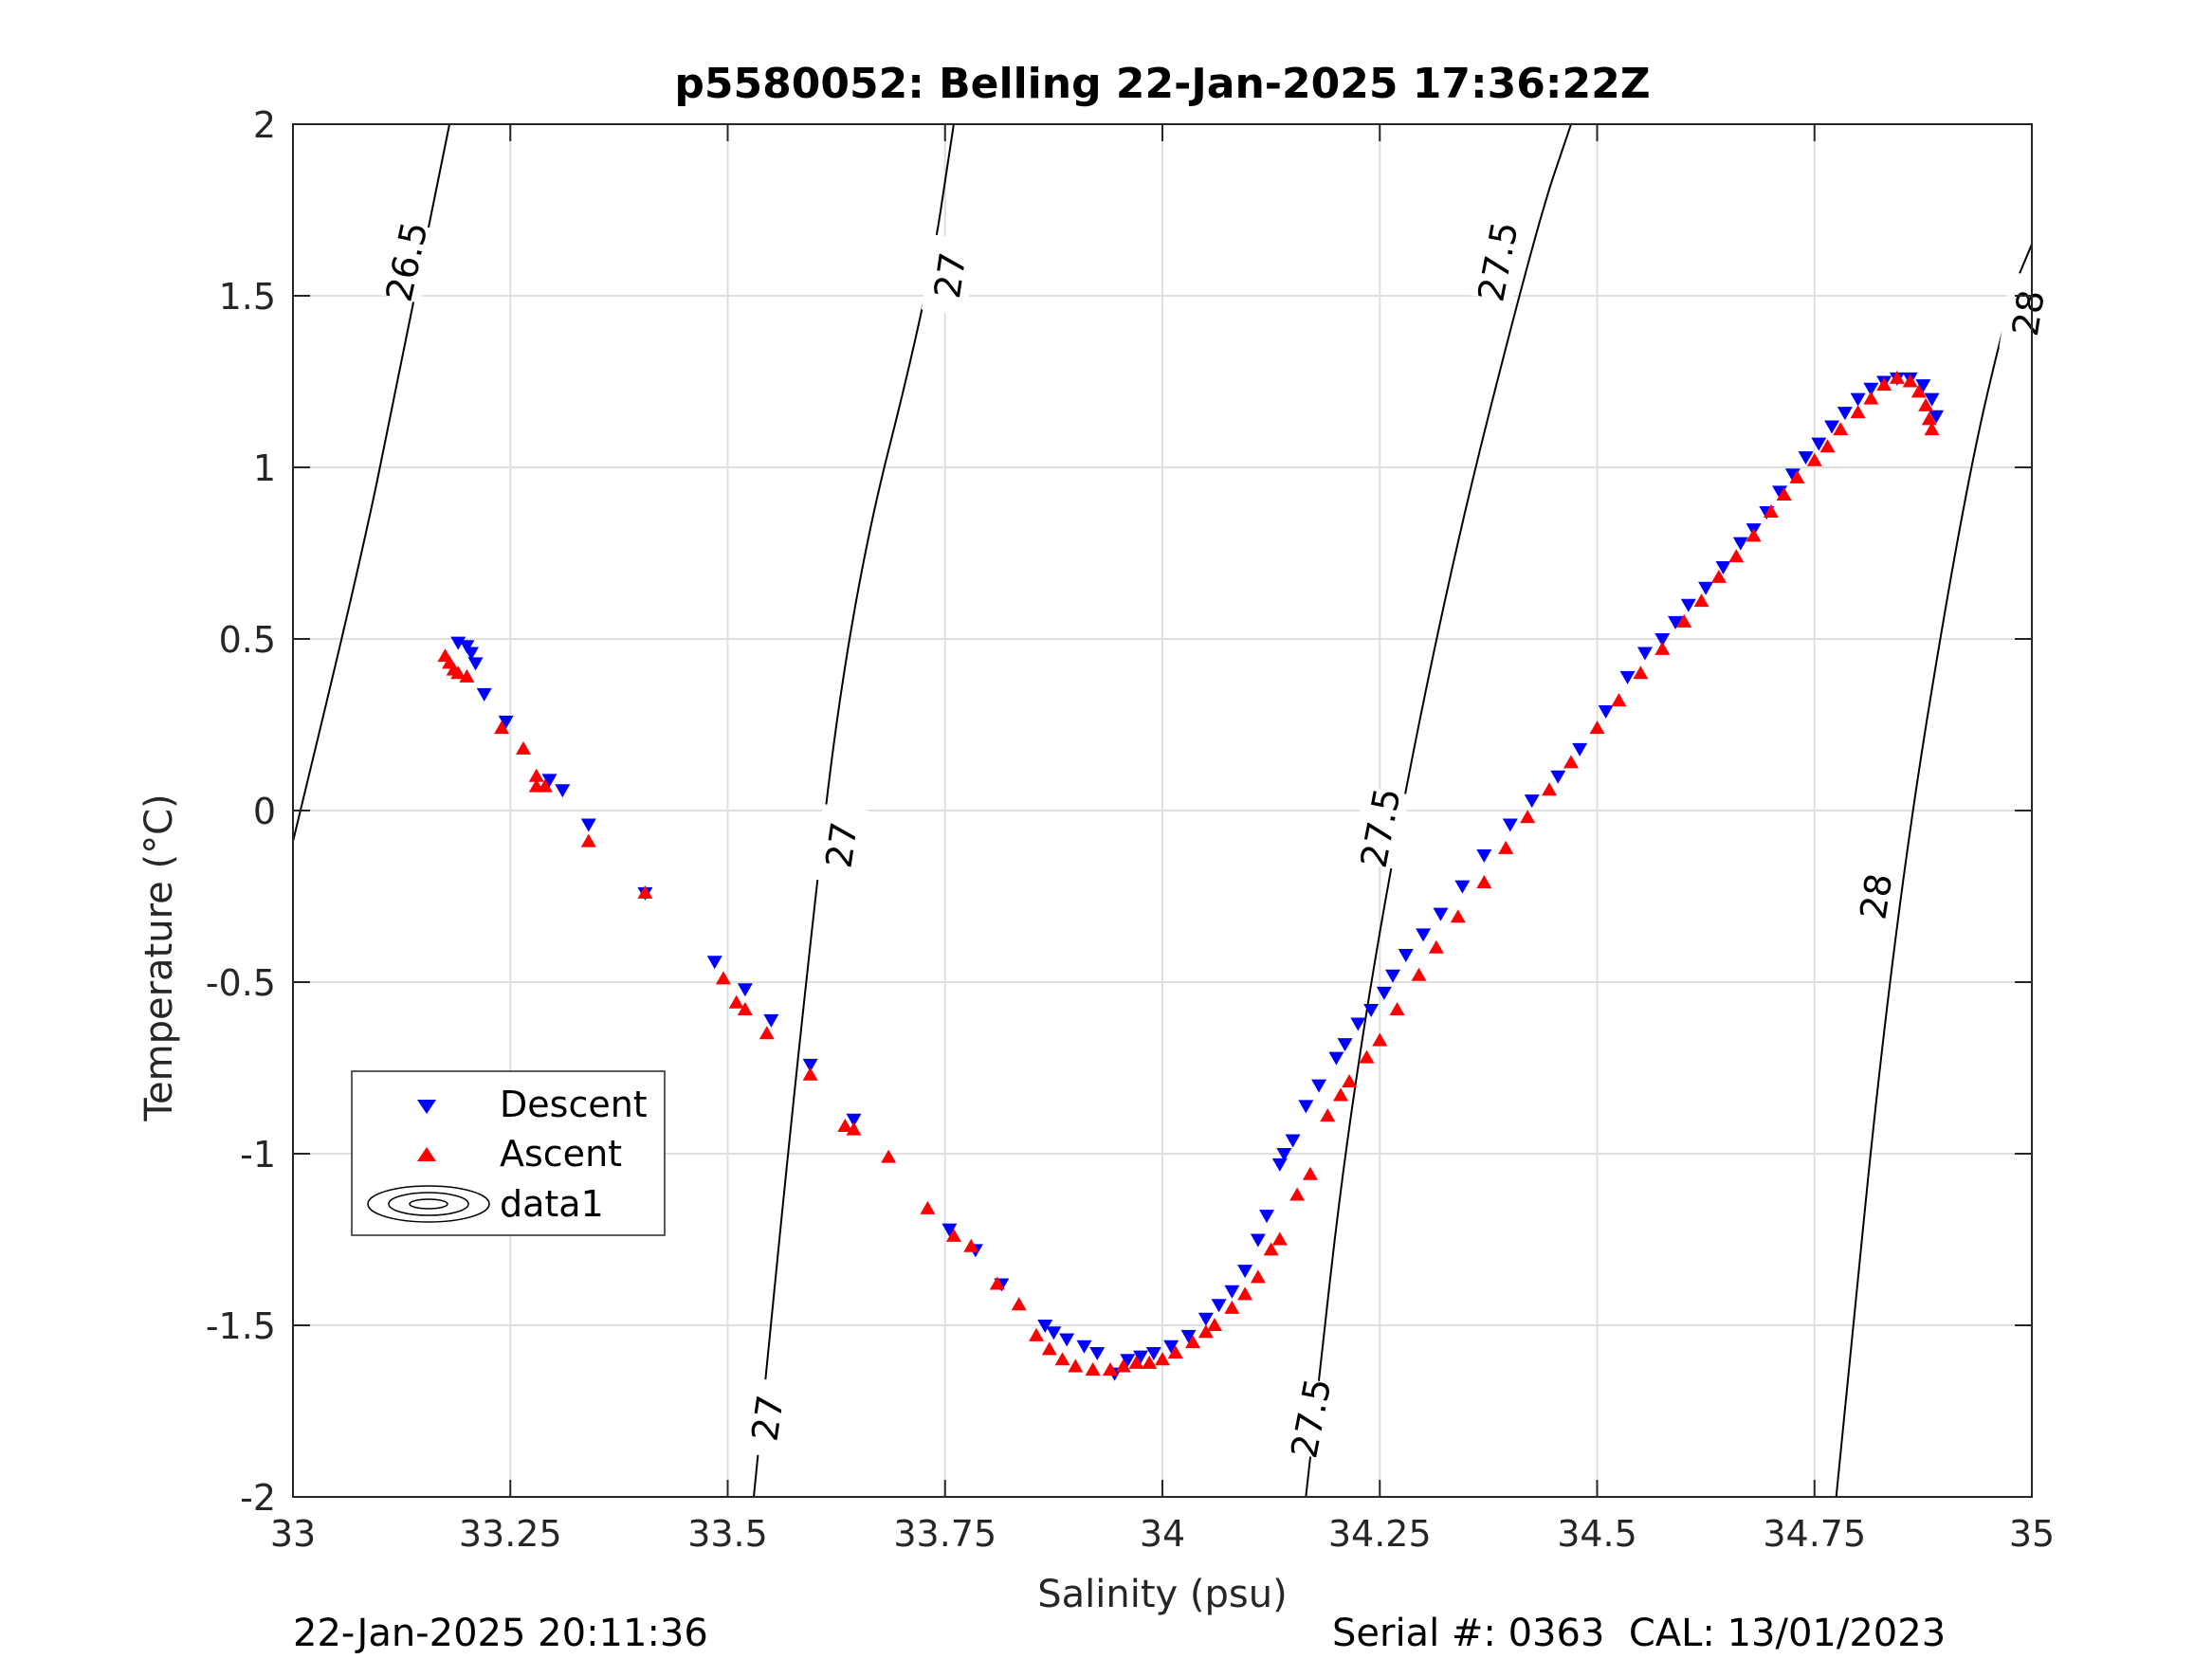  I want to click on x-tick-label: 33.75, so click(944, 1534).